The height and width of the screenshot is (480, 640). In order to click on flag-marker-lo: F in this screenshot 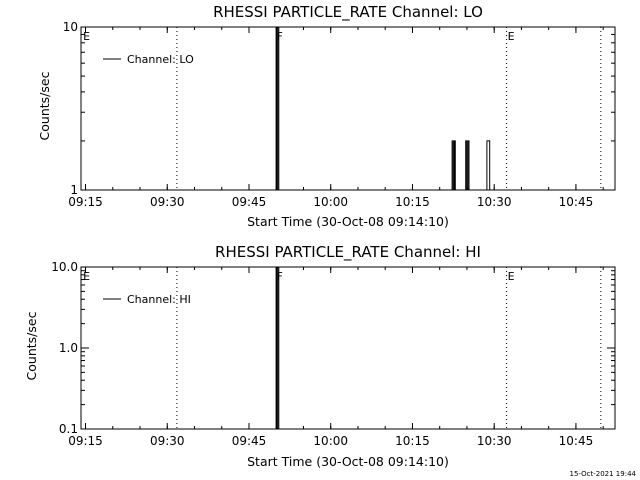, I will do `click(280, 36)`.